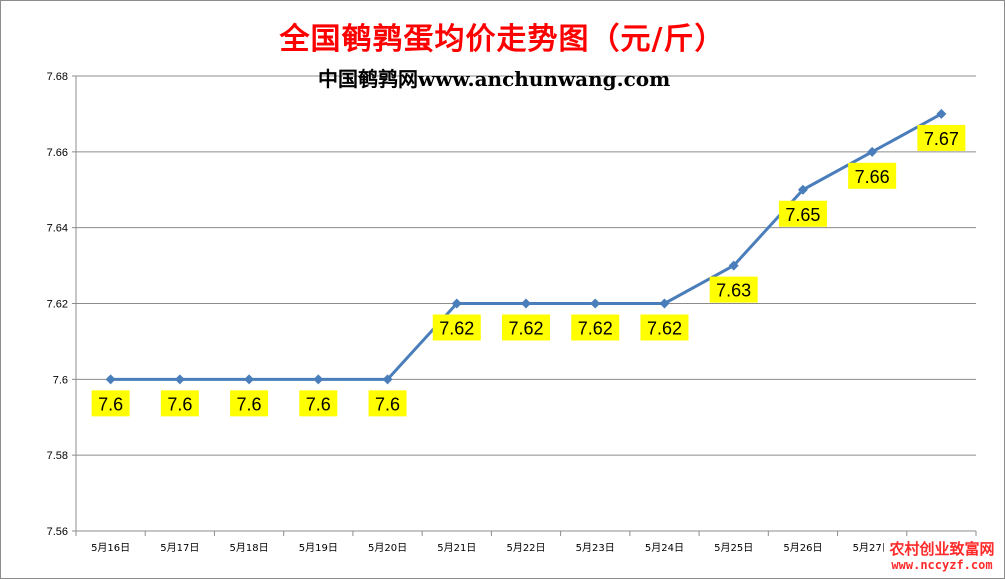 The image size is (1005, 579). I want to click on watermark: 农村创业致富网 www.nccyzf.com, so click(942, 556).